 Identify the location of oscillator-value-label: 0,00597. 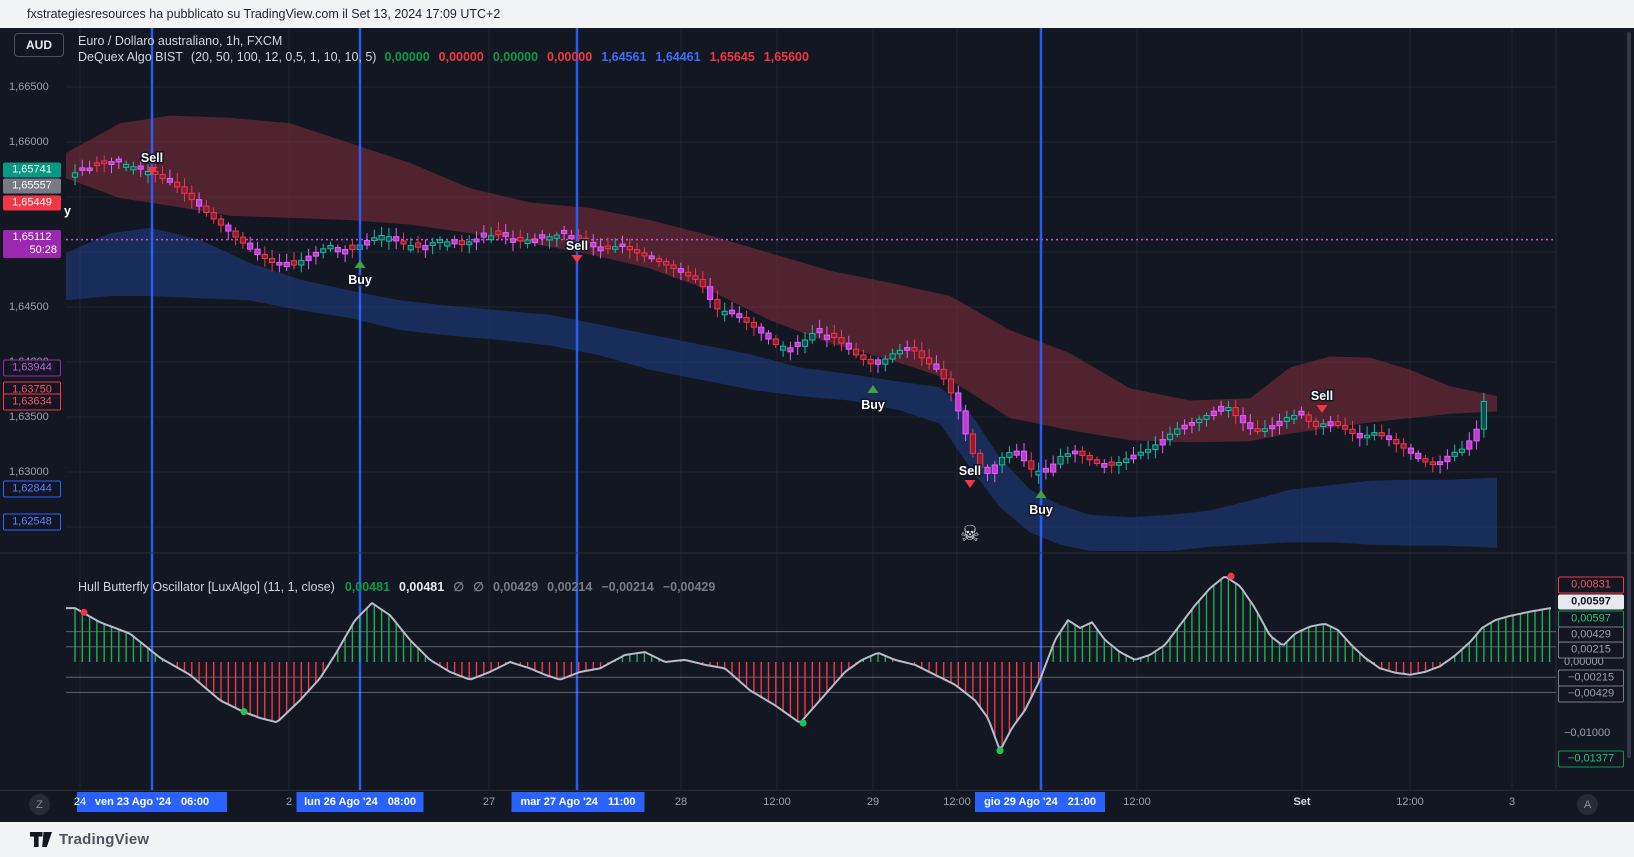
(1591, 619).